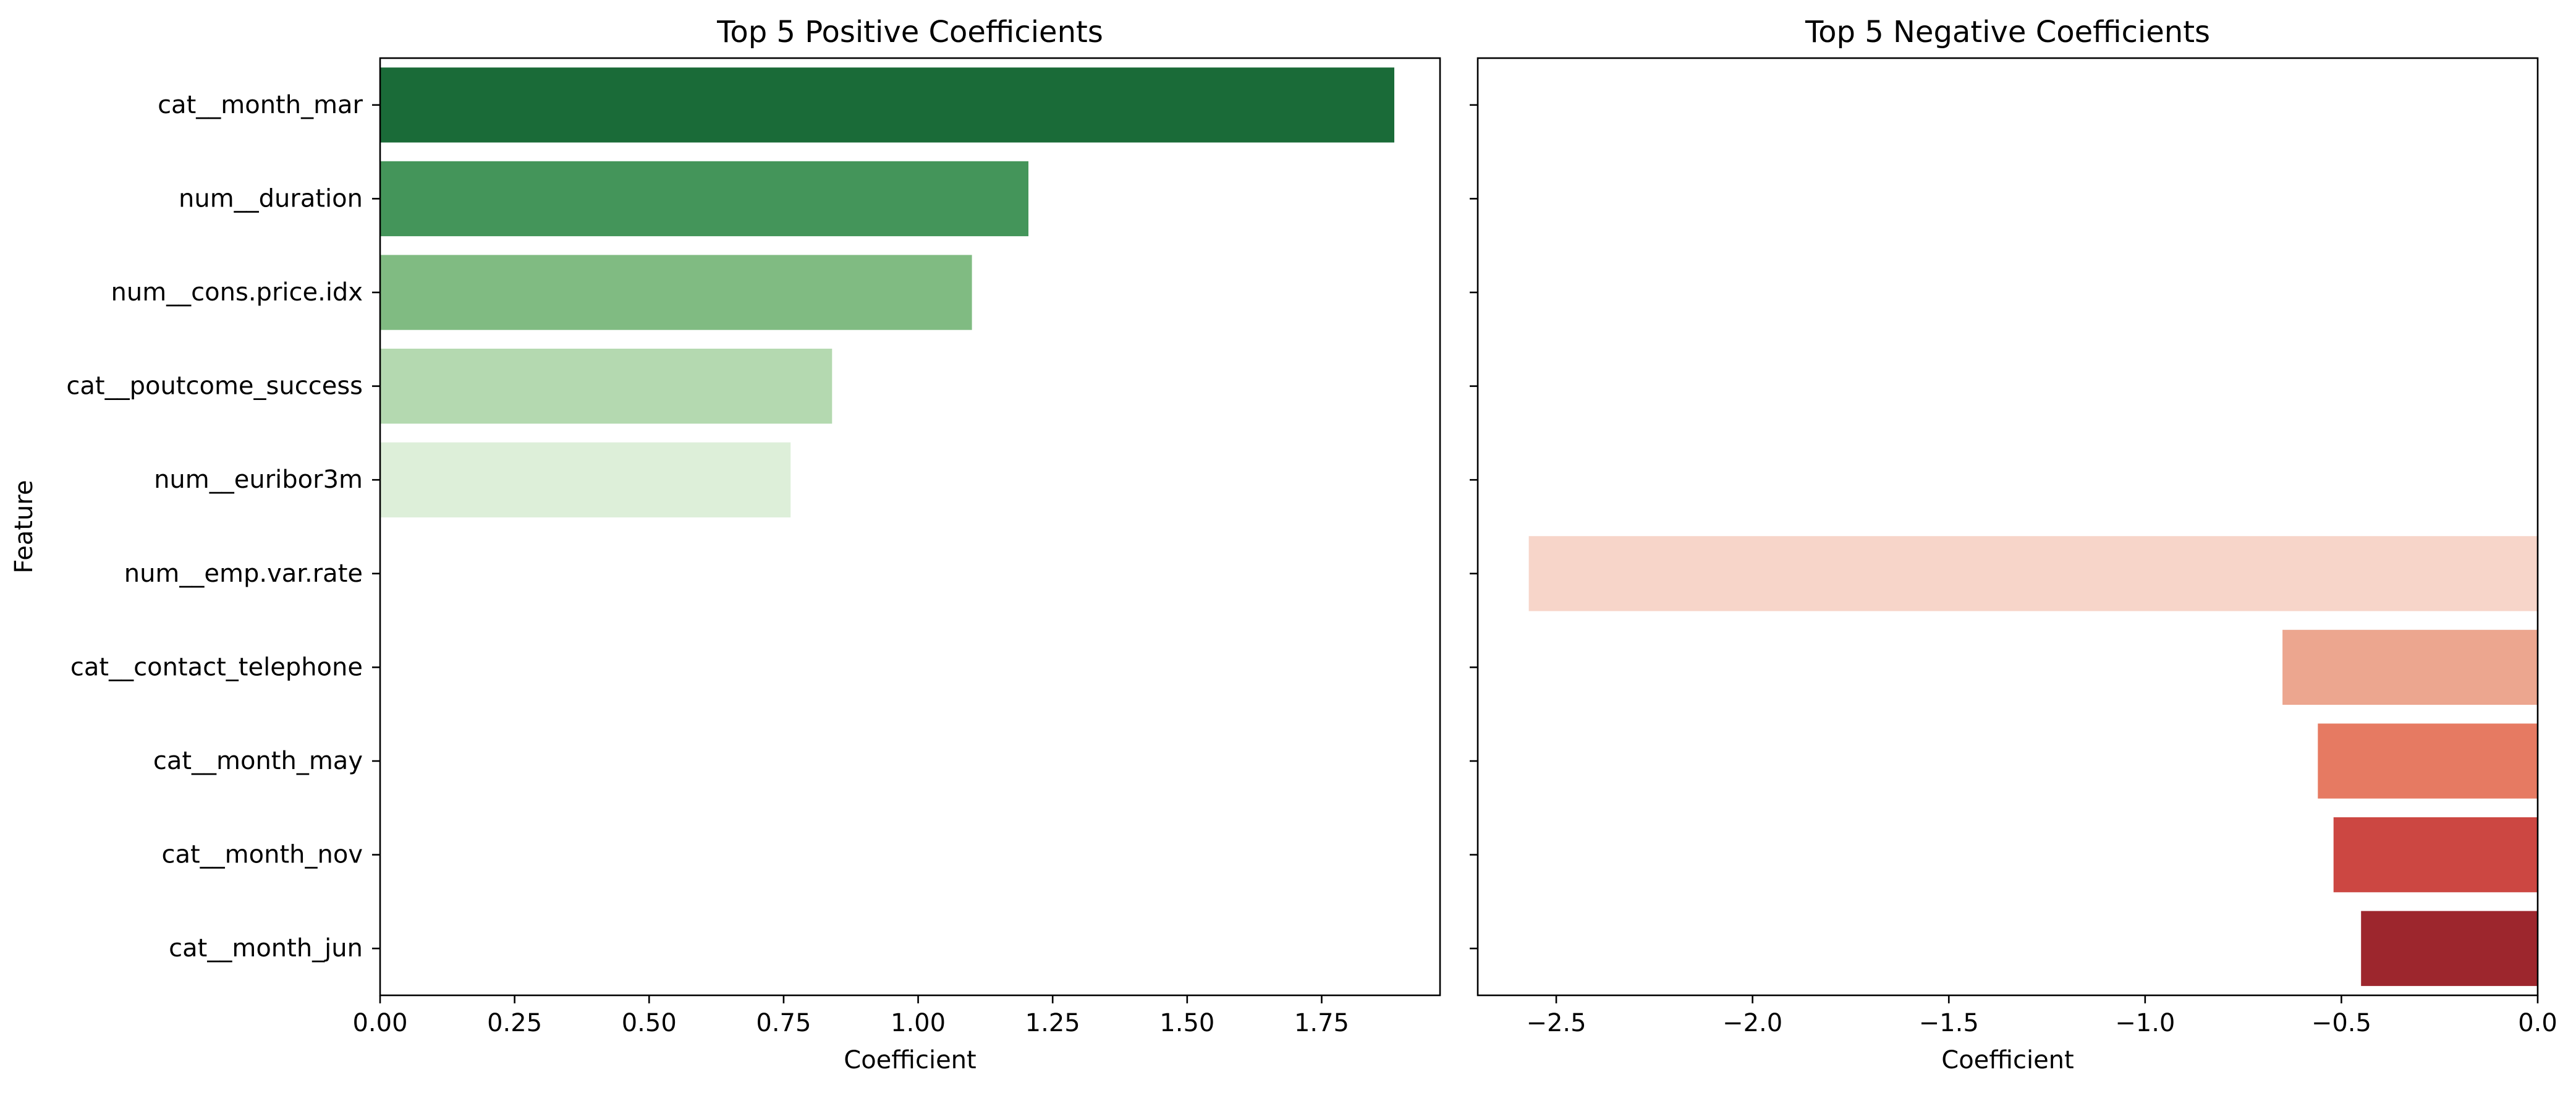 This screenshot has height=1093, width=2576. Describe the element at coordinates (216, 667) in the screenshot. I see `y-tick-label: cat__contact_telephone` at that location.